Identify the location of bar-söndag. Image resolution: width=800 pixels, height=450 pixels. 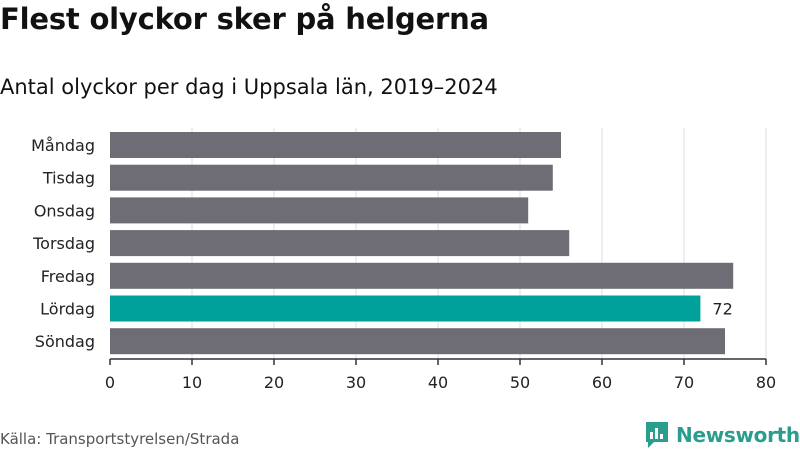
(417, 341).